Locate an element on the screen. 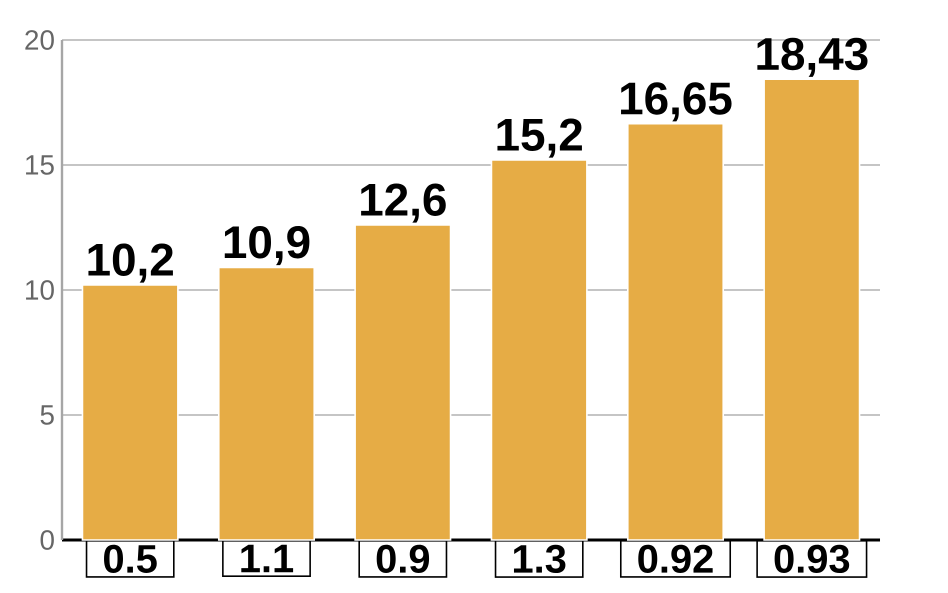  x-tick-label: 0.9 is located at coordinates (403, 558).